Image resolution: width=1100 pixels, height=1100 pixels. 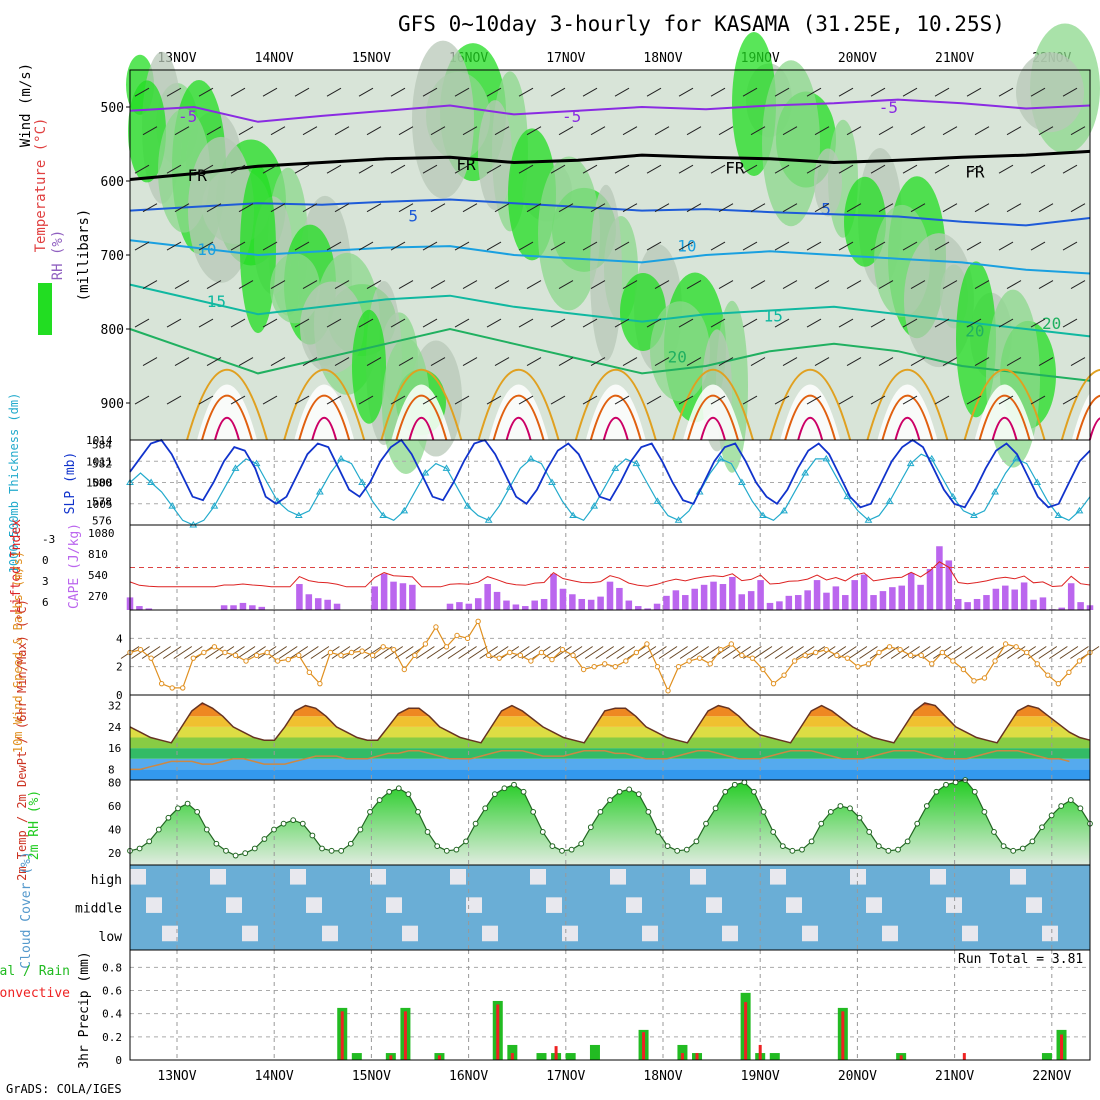 What do you see at coordinates (610, 723) in the screenshot?
I see `temperature-line` at bounding box center [610, 723].